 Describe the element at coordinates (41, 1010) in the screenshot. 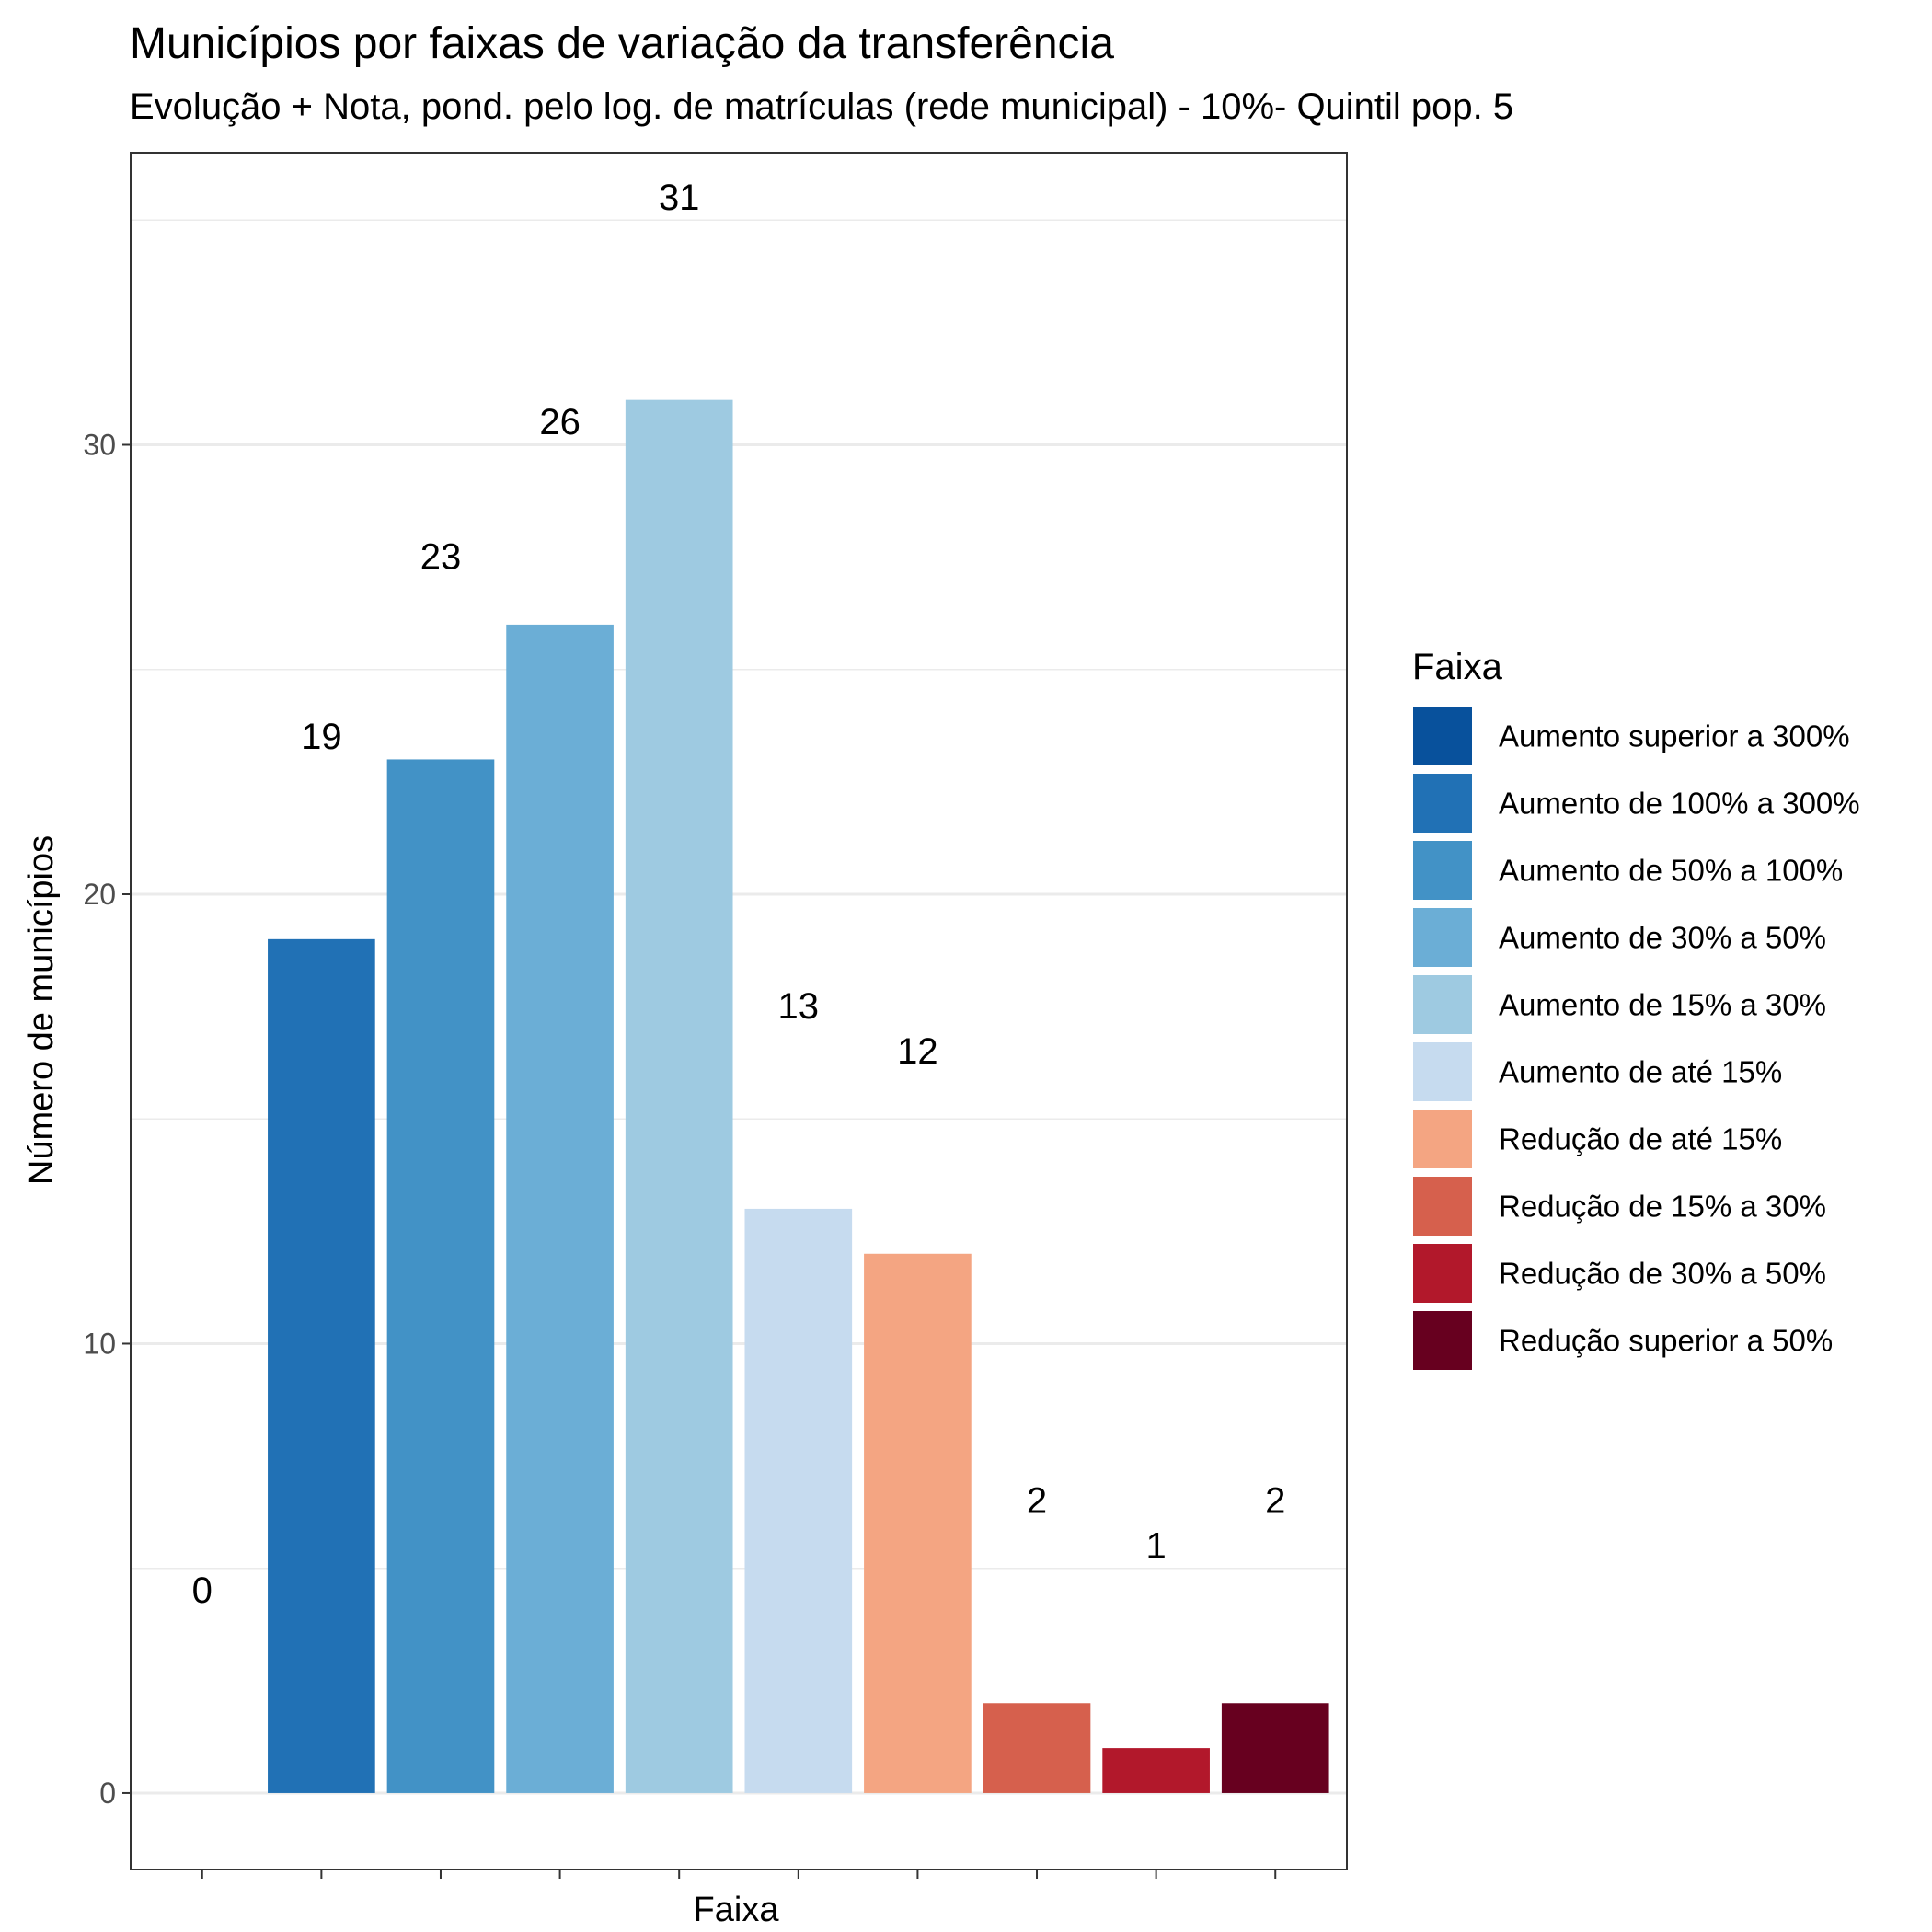

I see `y-axis-title: Número de municípios` at that location.